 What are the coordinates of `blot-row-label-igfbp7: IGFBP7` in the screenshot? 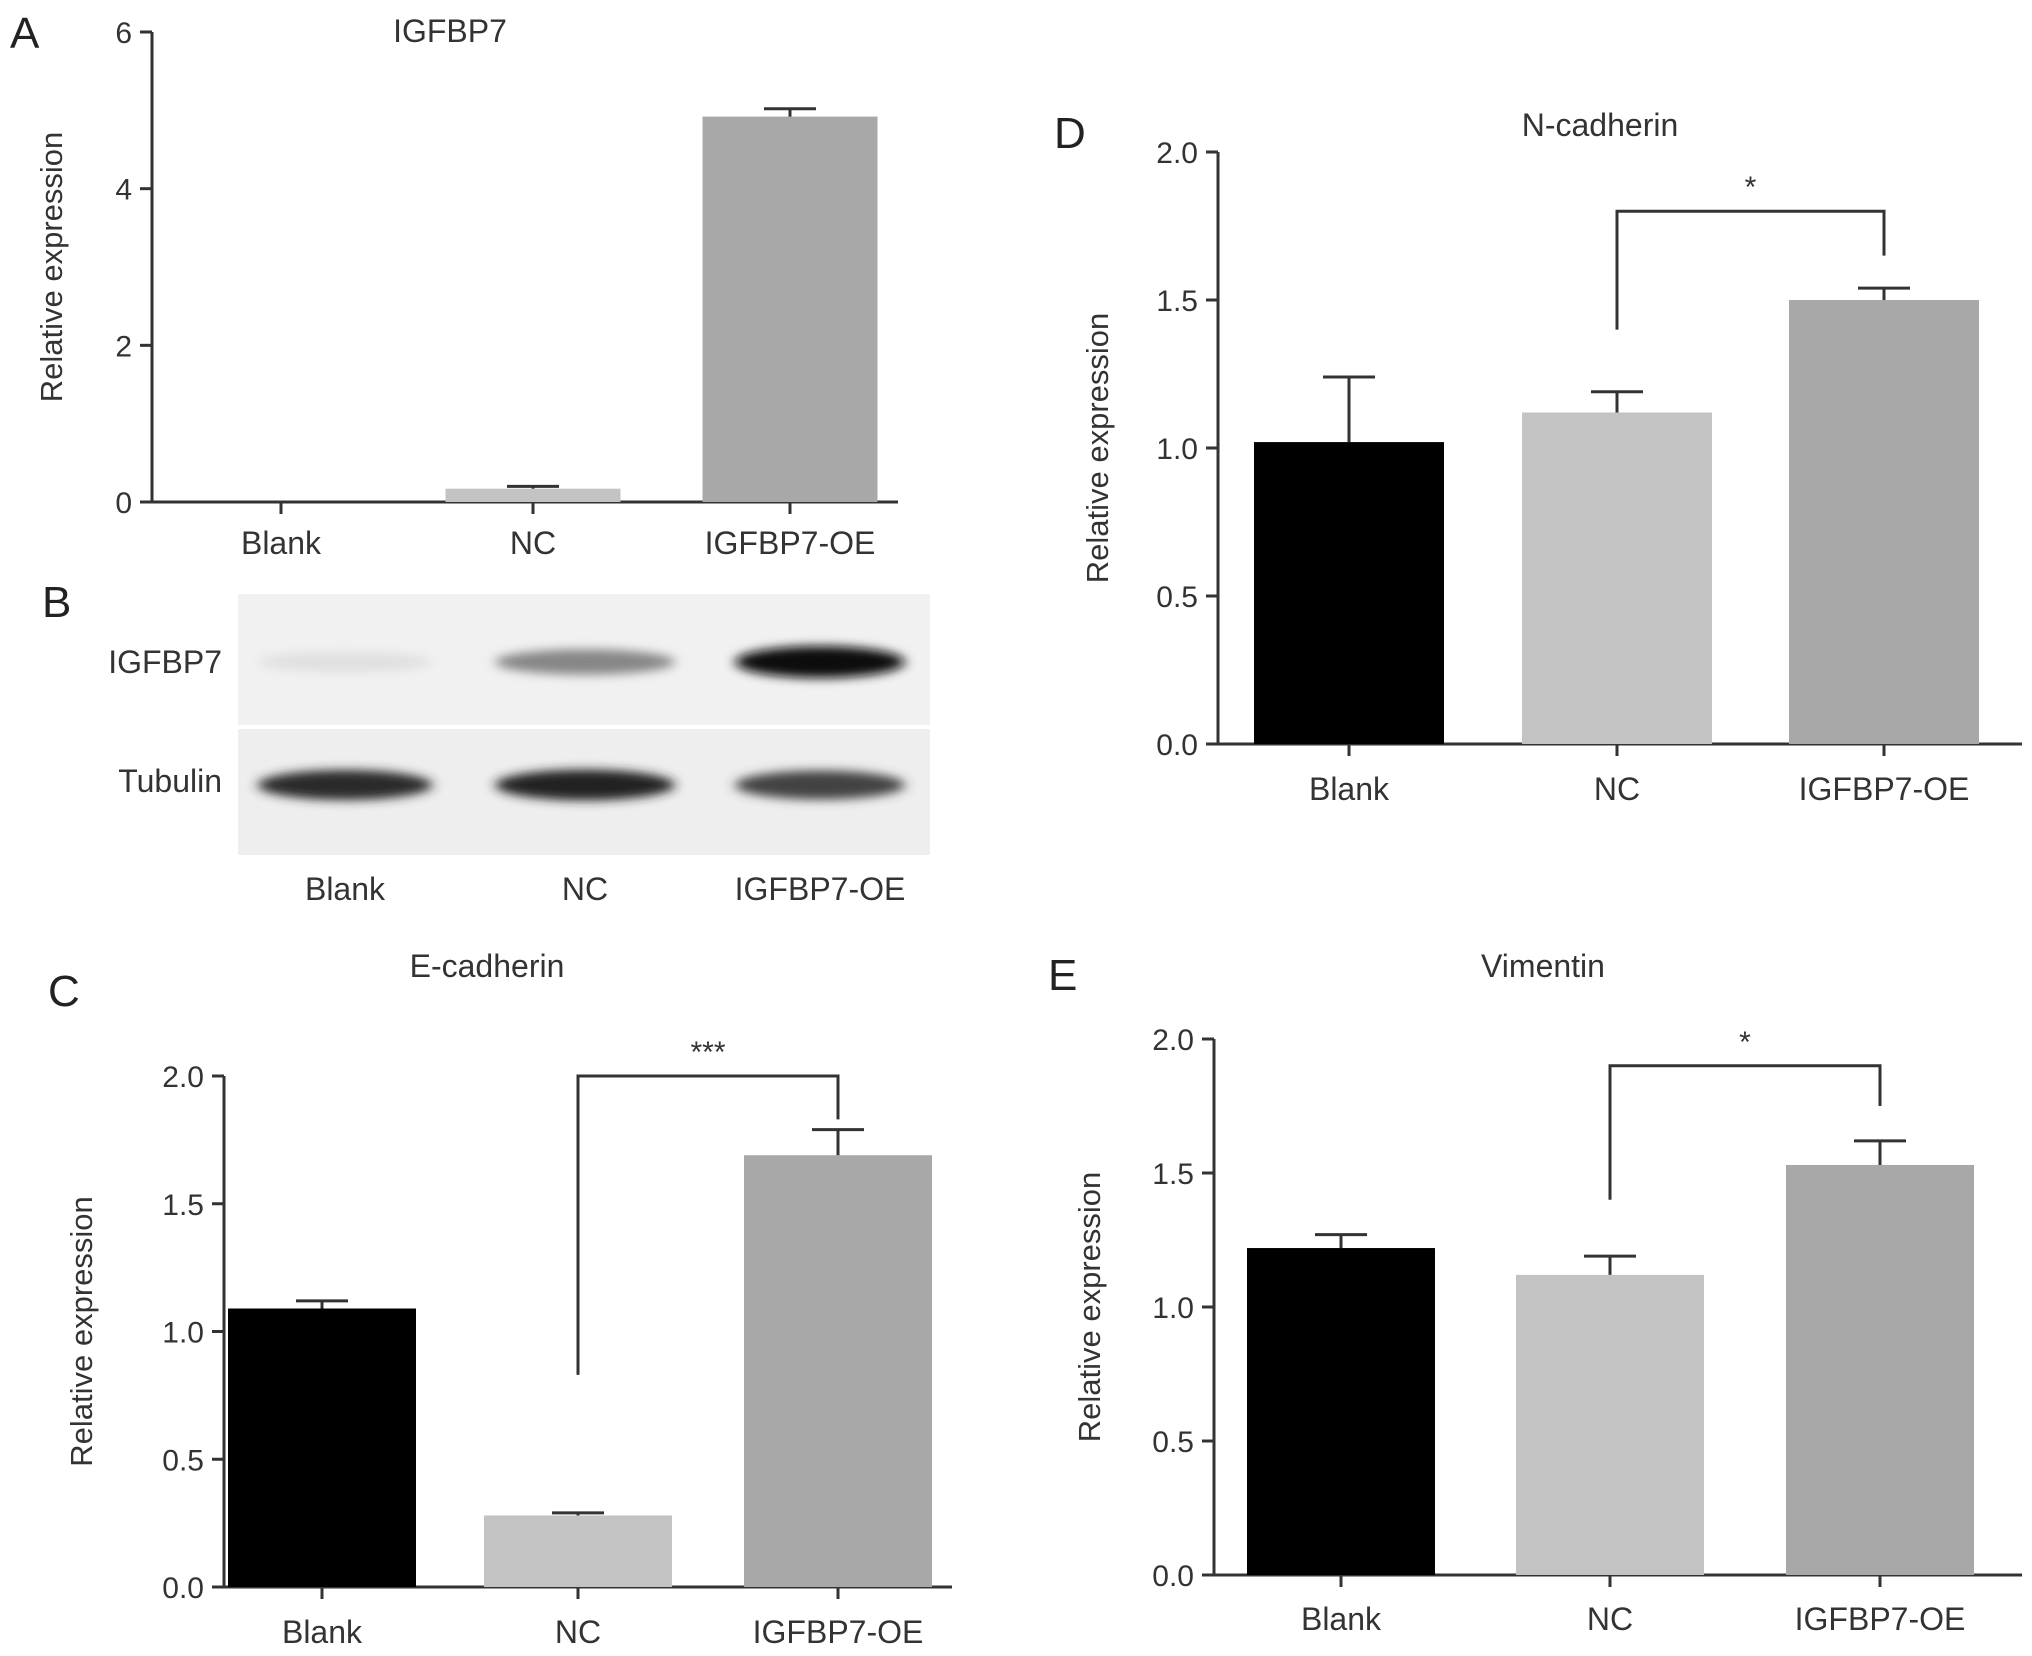 It's located at (165, 662).